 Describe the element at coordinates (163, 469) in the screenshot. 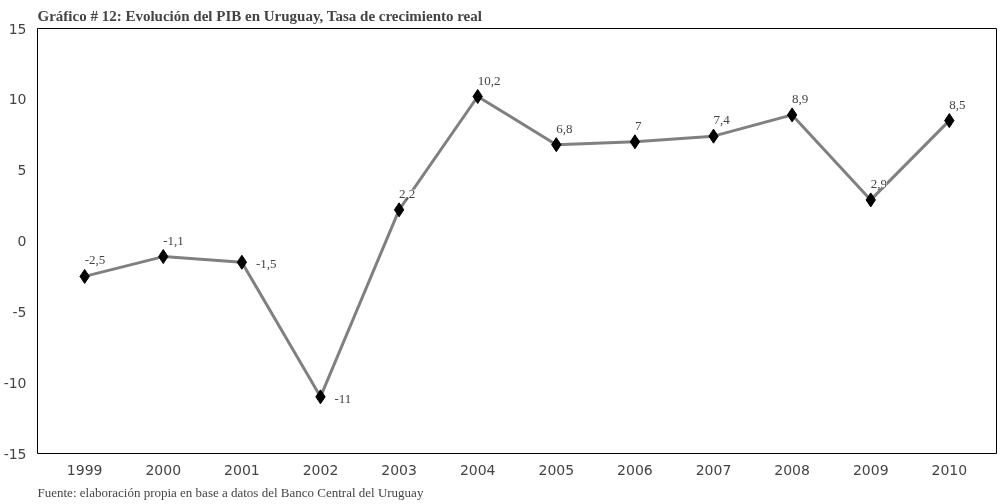

I see `x-tick-label: 2000` at that location.